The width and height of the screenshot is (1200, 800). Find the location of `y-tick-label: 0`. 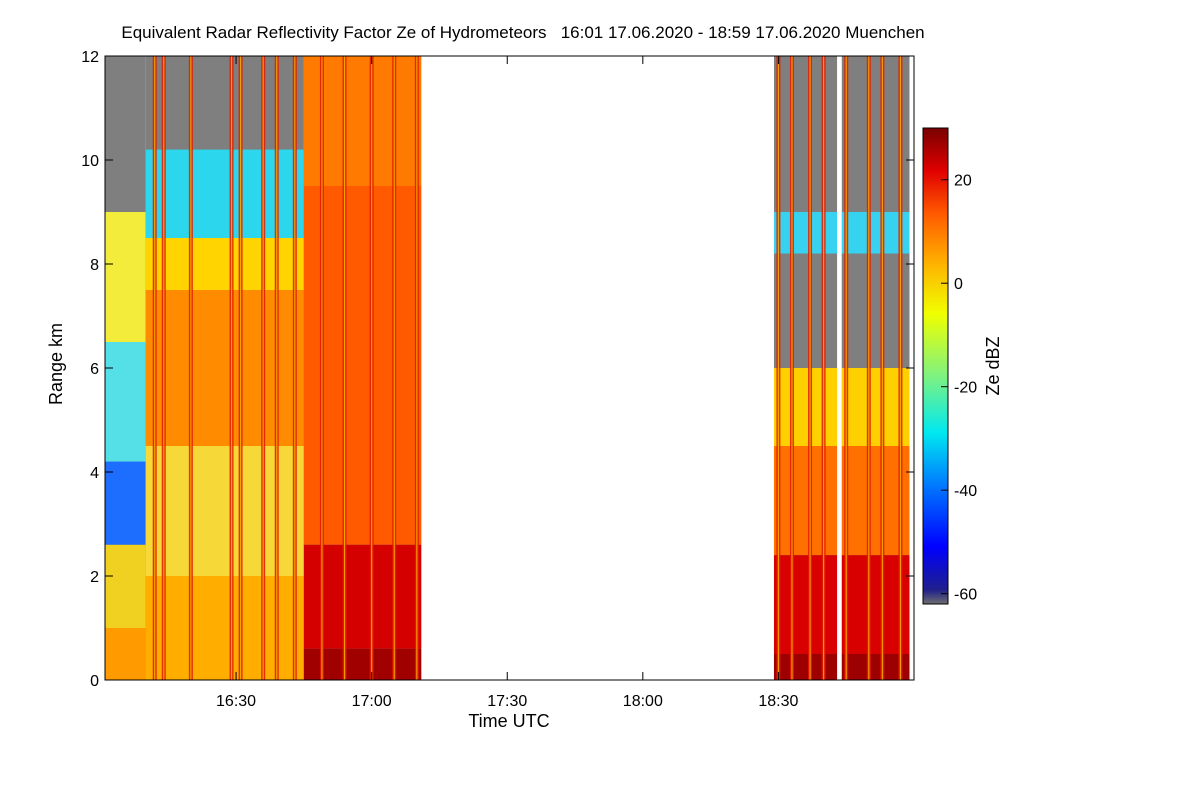

y-tick-label: 0 is located at coordinates (94, 681).